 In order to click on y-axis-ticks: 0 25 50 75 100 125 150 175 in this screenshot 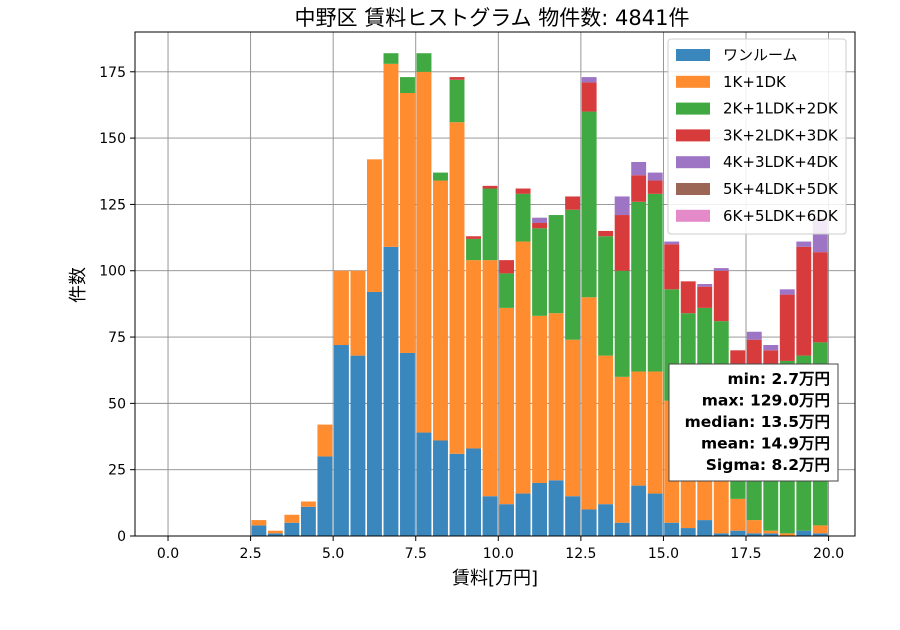, I will do `click(117, 305)`.